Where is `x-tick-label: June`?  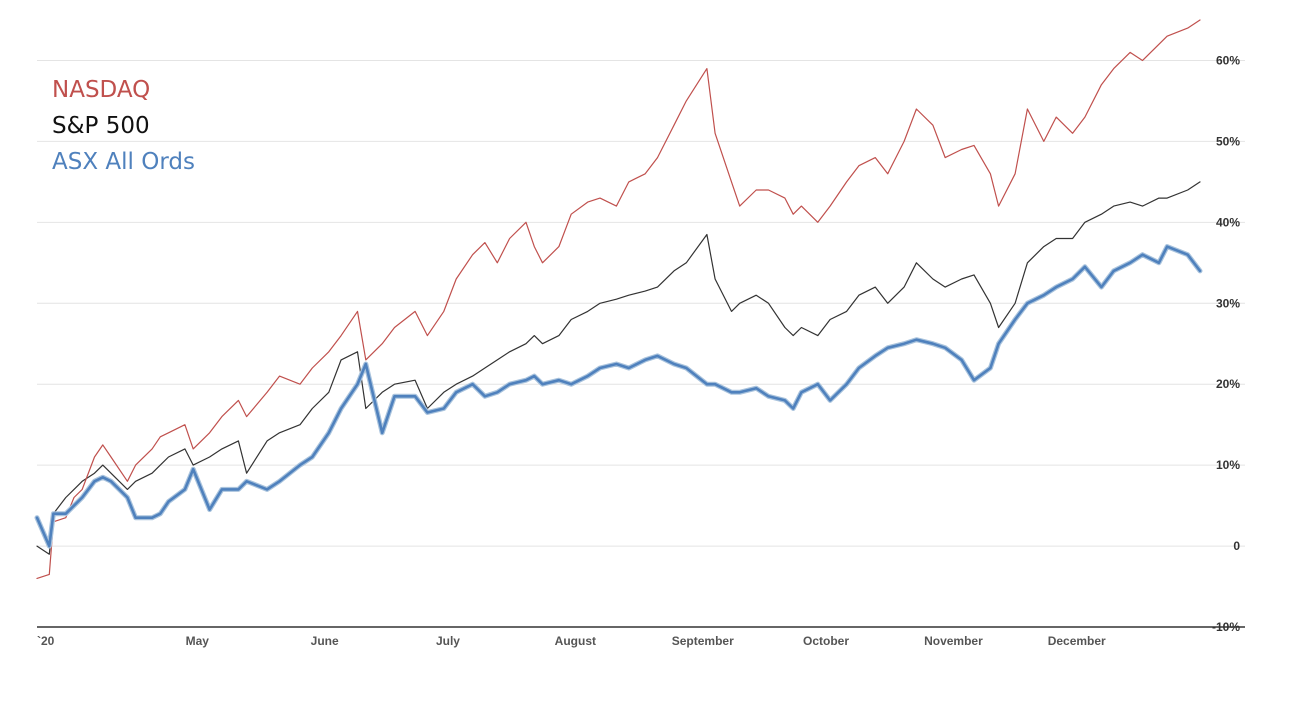
x-tick-label: June is located at coordinates (325, 641).